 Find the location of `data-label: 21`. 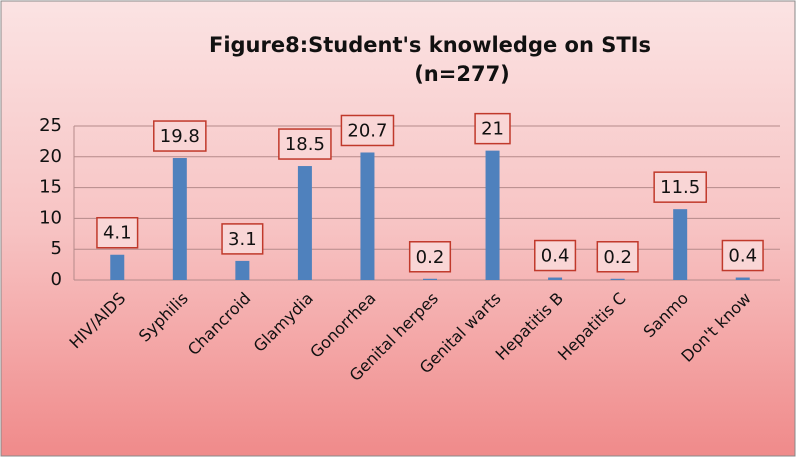

data-label: 21 is located at coordinates (492, 129).